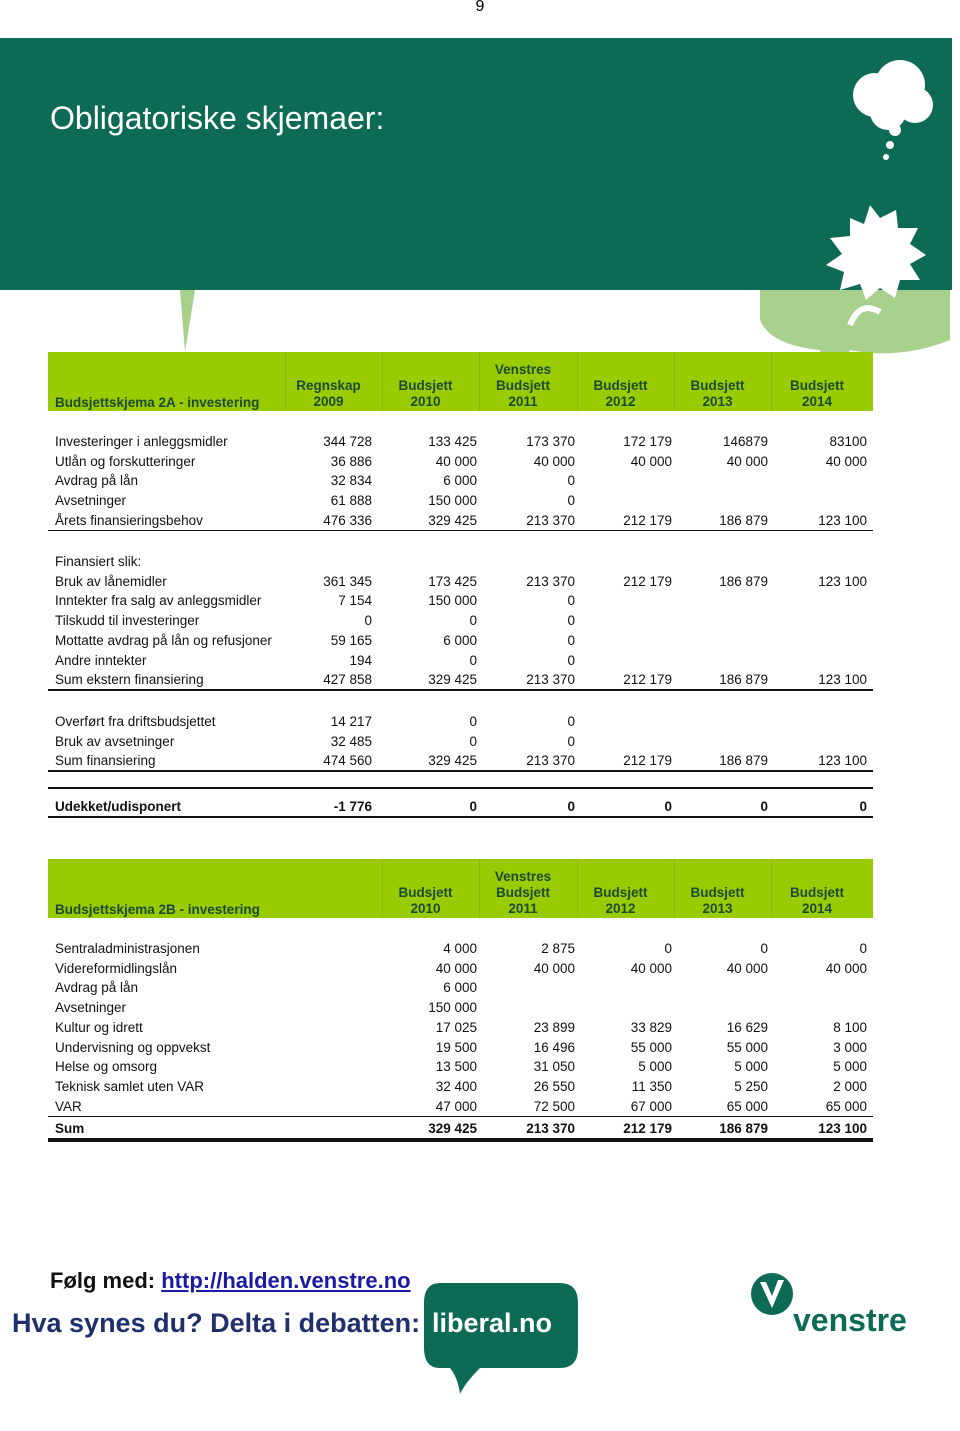 Image resolution: width=960 pixels, height=1431 pixels. I want to click on row-label: Sum ekstern finansiering, so click(129, 680).